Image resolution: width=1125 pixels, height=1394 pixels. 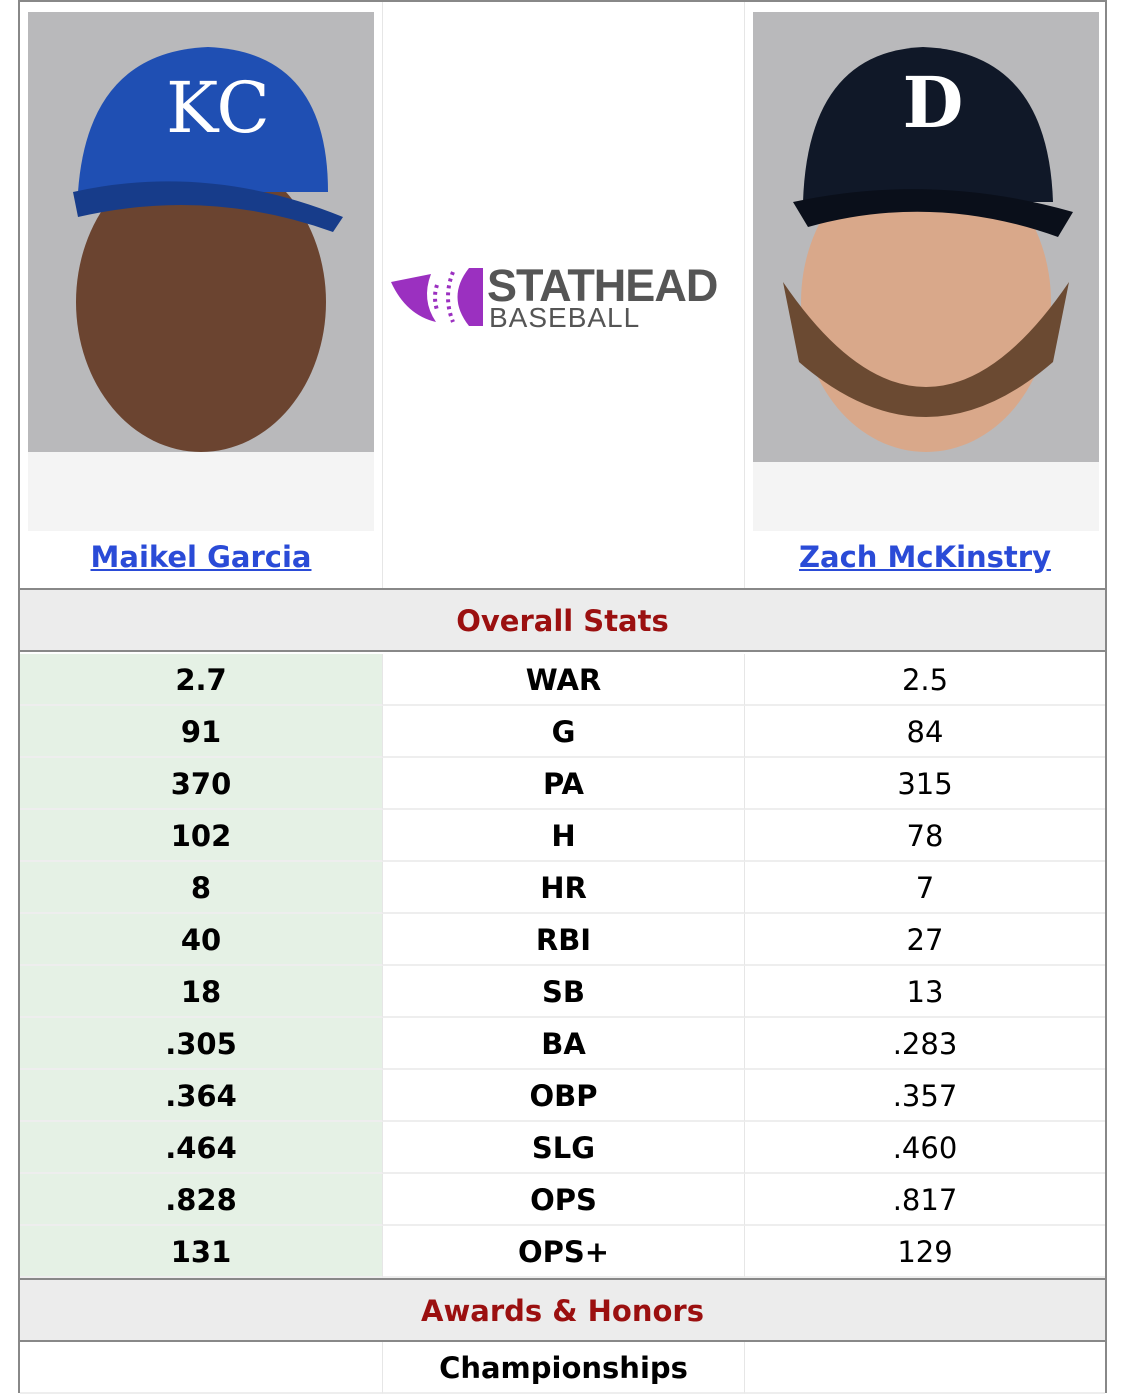 What do you see at coordinates (565, 317) in the screenshot?
I see `logo-subtext: BASEBALL` at bounding box center [565, 317].